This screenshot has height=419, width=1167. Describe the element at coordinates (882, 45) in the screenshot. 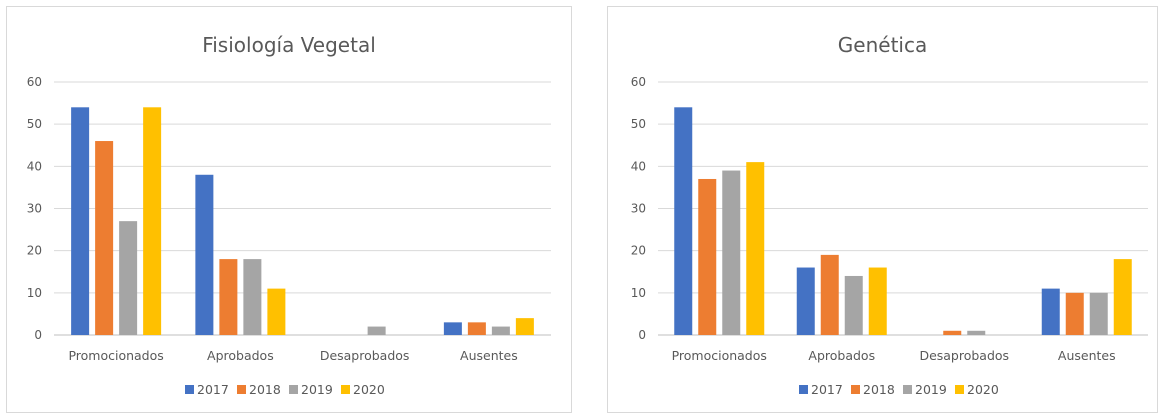

I see `chart-title: Genética` at that location.